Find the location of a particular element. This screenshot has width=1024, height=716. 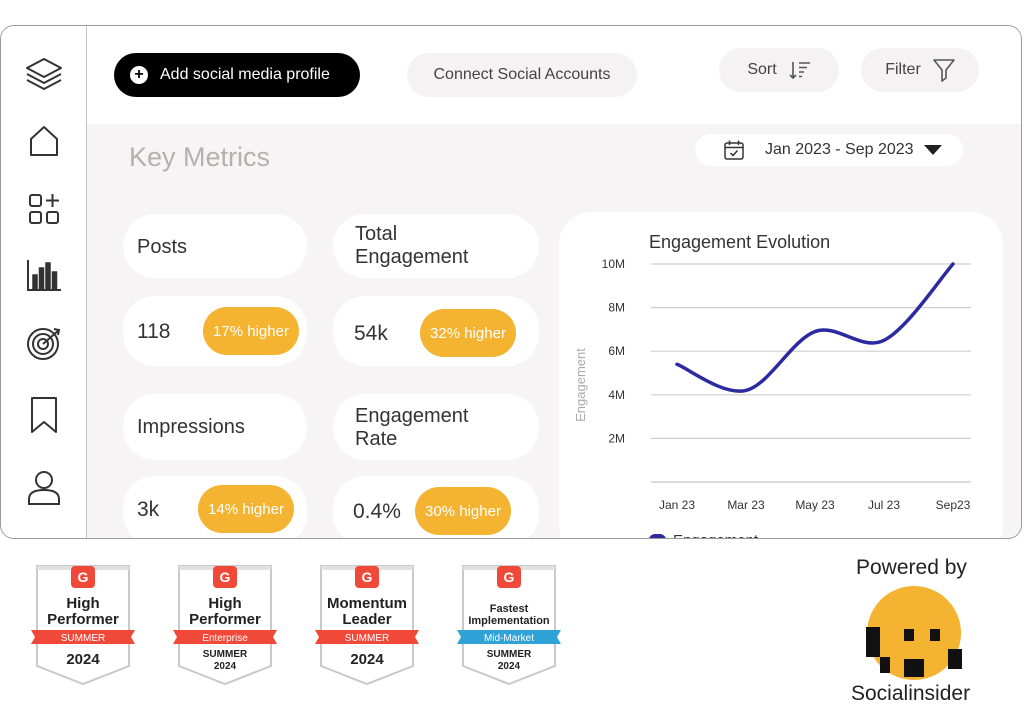

calendar-icon is located at coordinates (734, 150).